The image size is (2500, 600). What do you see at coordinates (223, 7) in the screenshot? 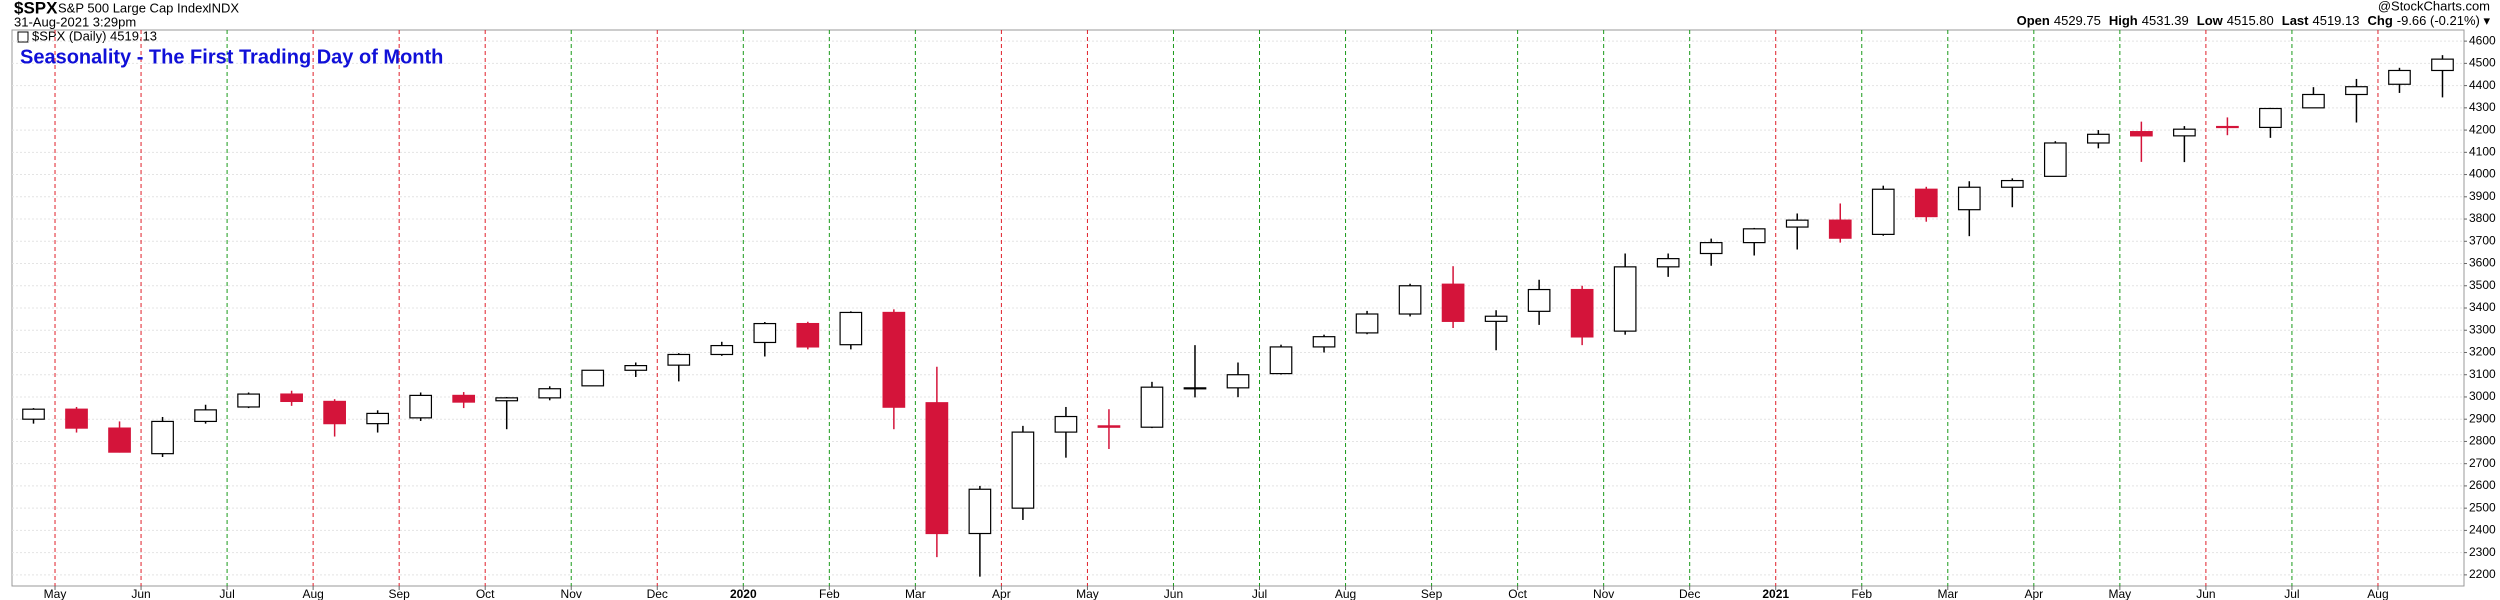
I see `exchange: INDX` at bounding box center [223, 7].